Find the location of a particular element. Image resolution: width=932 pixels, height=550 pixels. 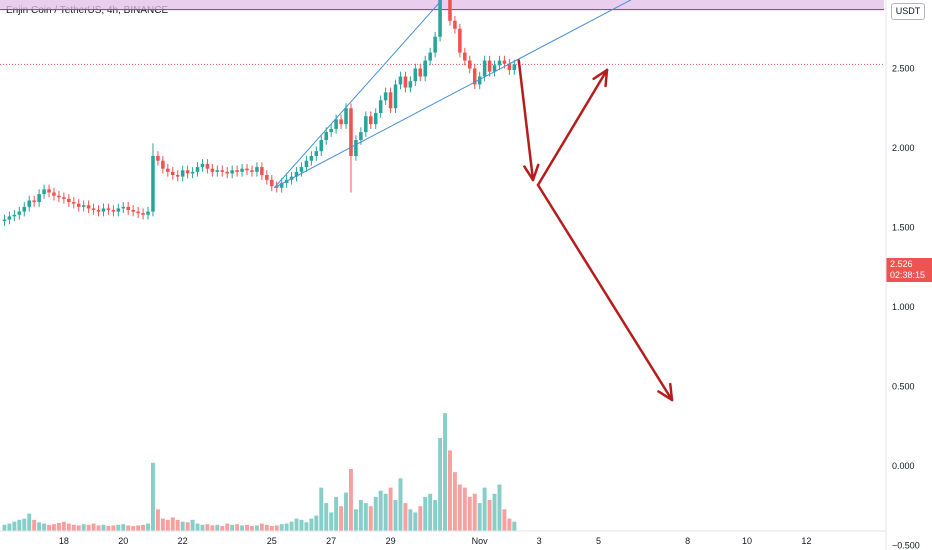

volume-bars-layer is located at coordinates (259, 472).